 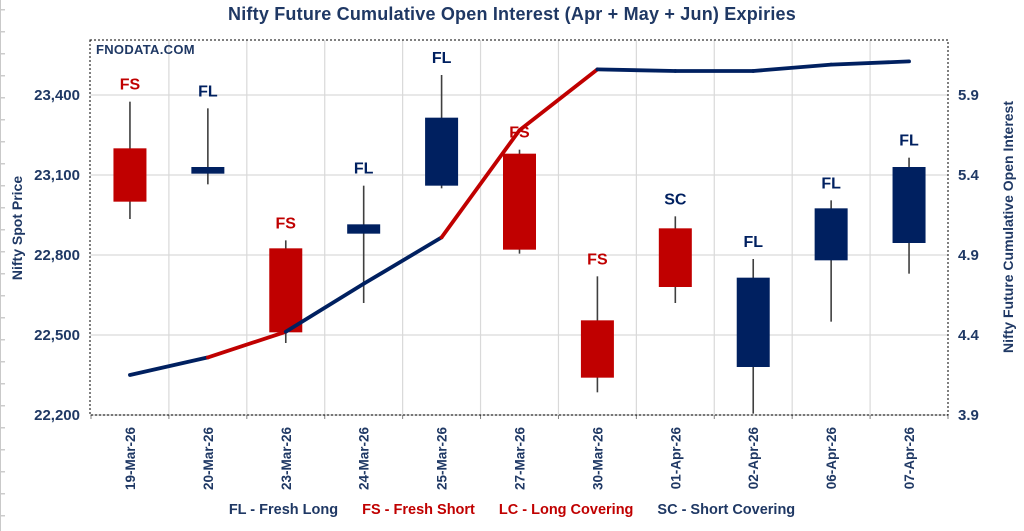 I want to click on legend-item-long-covering: LC - Long Covering, so click(x=566, y=510).